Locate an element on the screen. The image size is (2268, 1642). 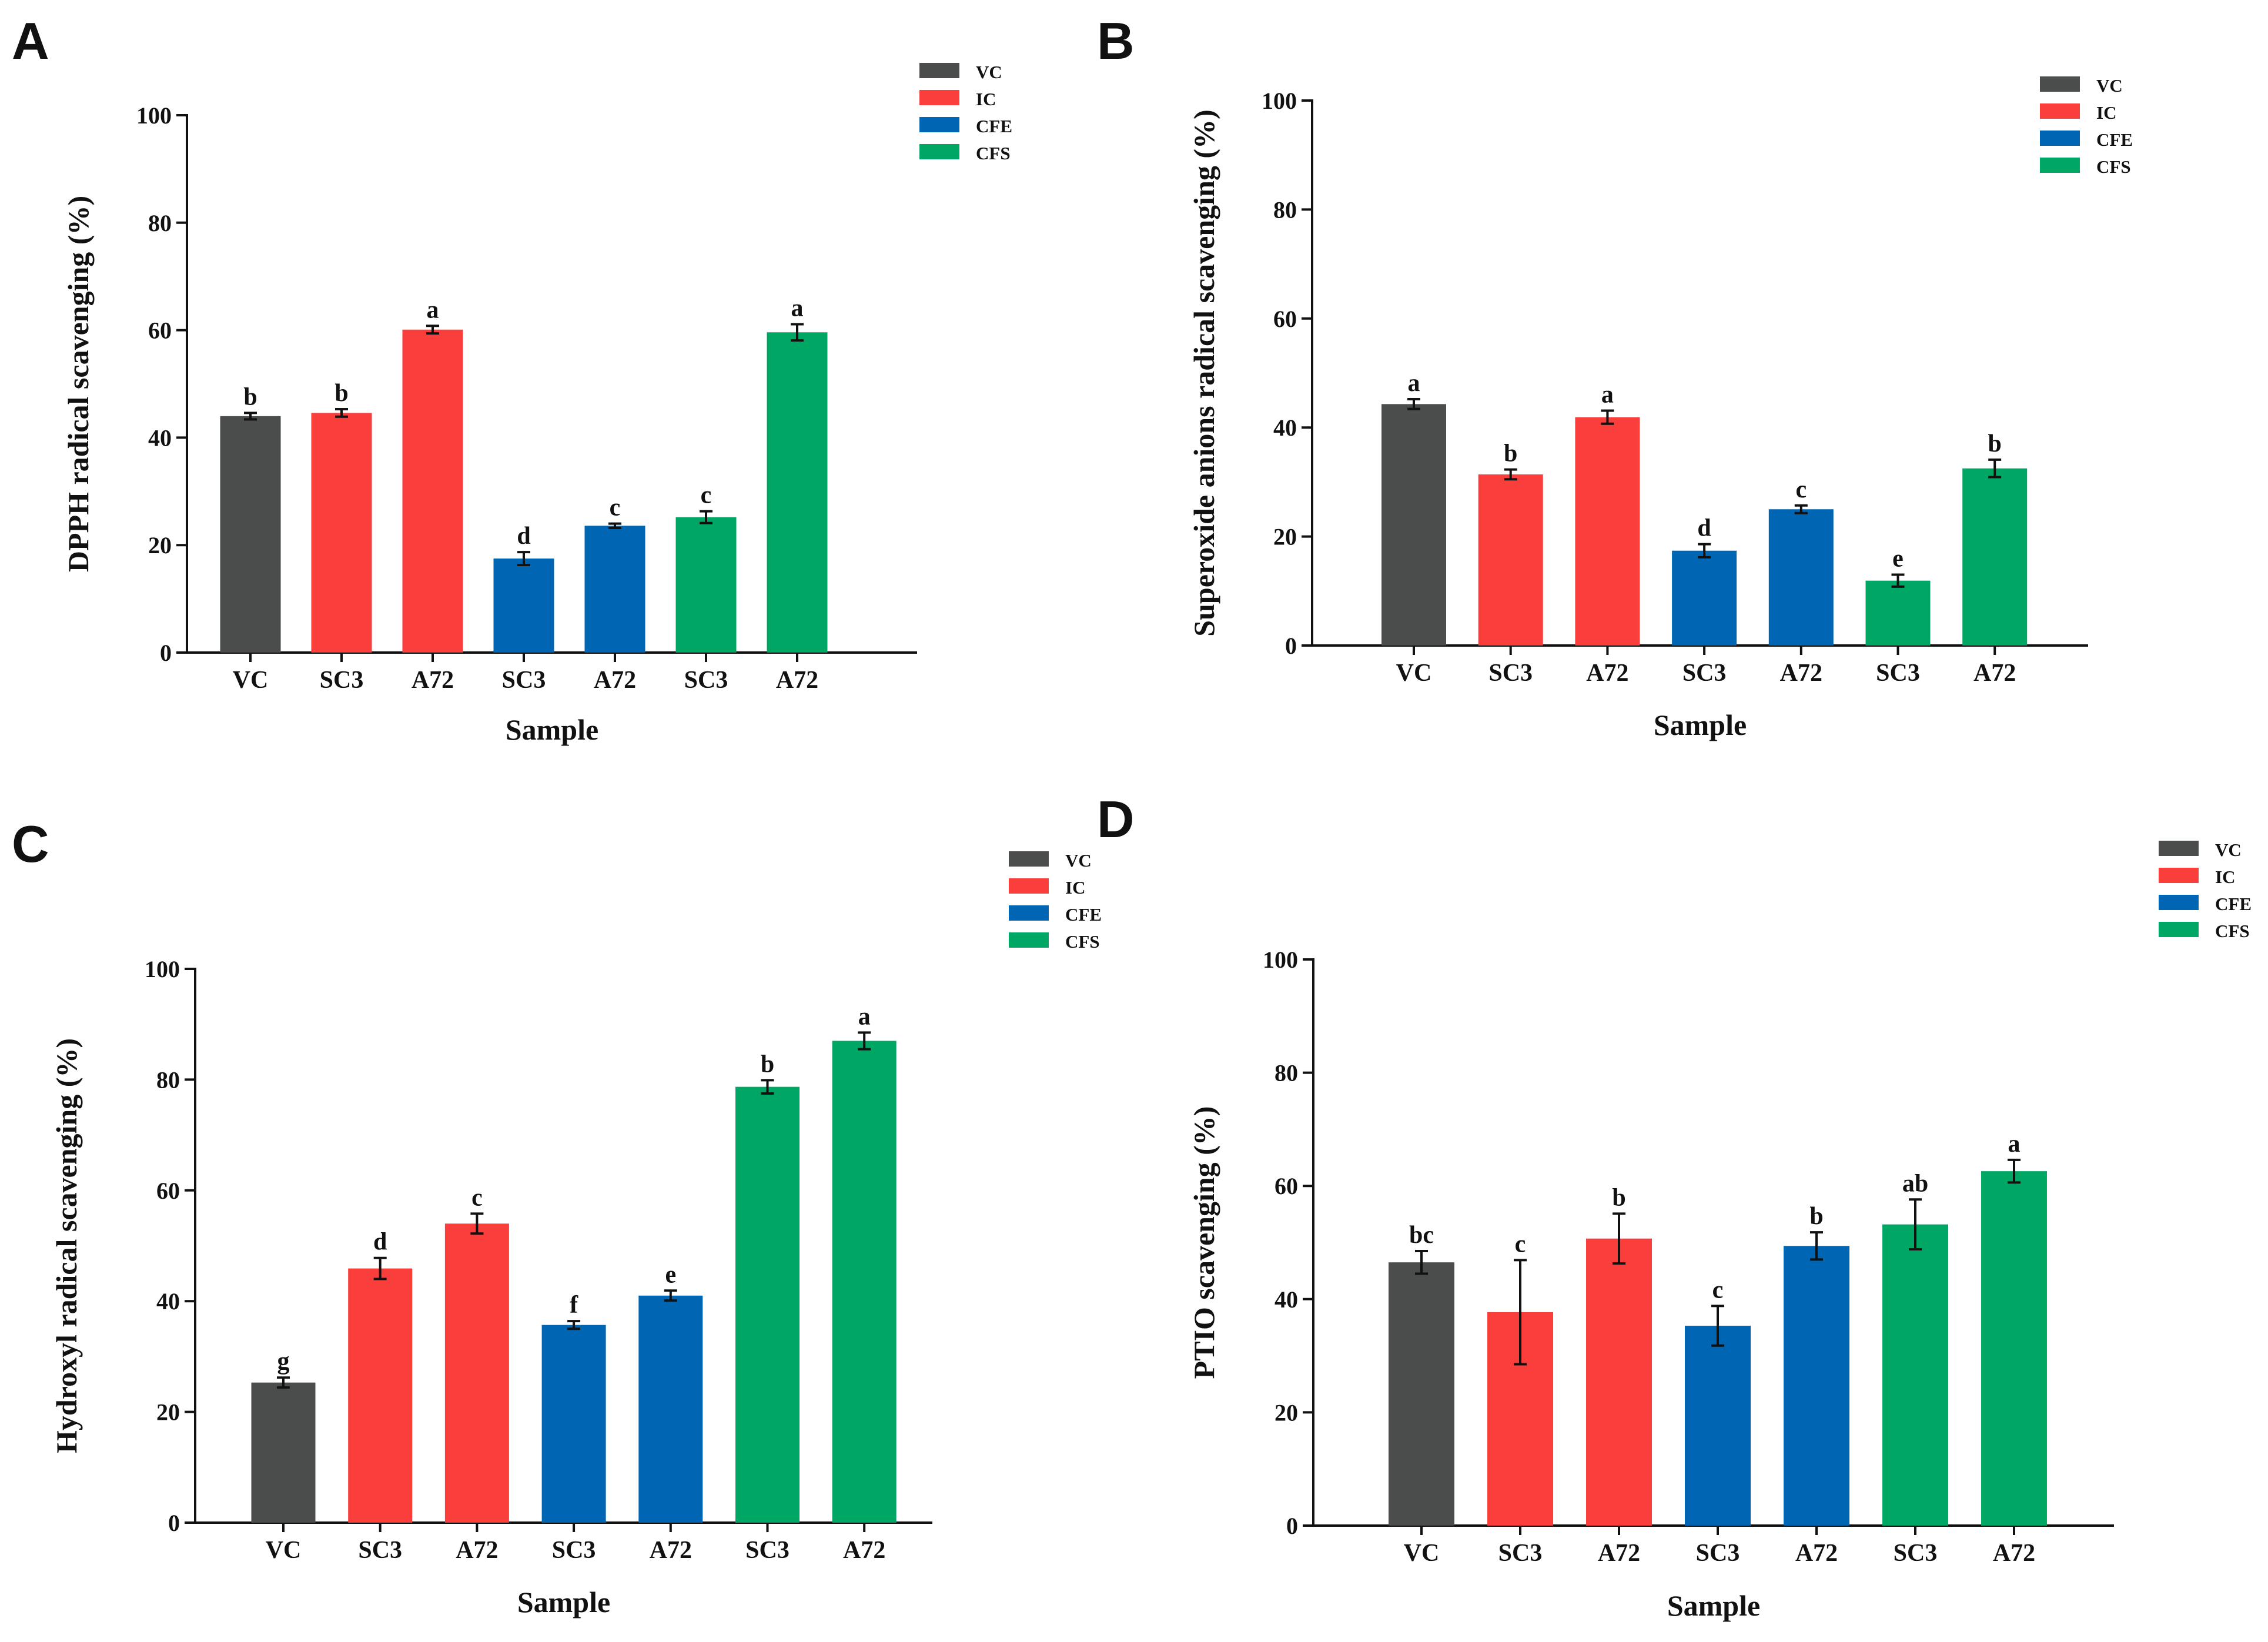
y-axis-title: DPPH radical scavenging (%) is located at coordinates (79, 384).